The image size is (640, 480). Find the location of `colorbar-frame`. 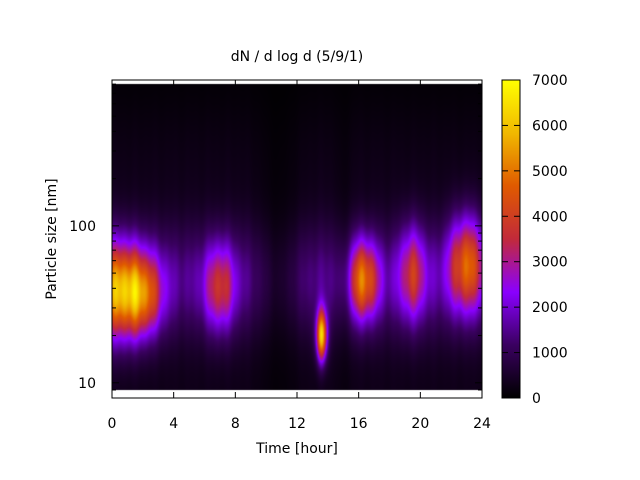

colorbar-frame is located at coordinates (511, 239).